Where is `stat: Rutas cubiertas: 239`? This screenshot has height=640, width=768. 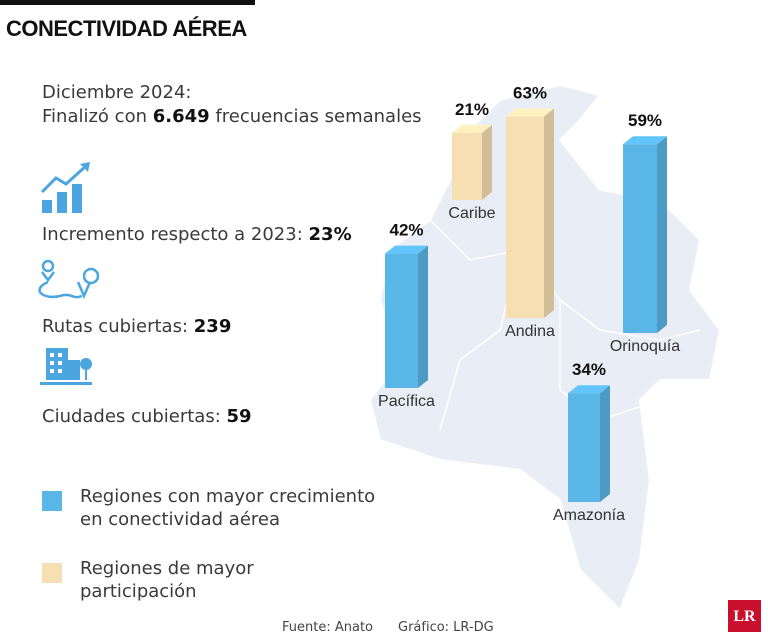 stat: Rutas cubiertas: 239 is located at coordinates (136, 326).